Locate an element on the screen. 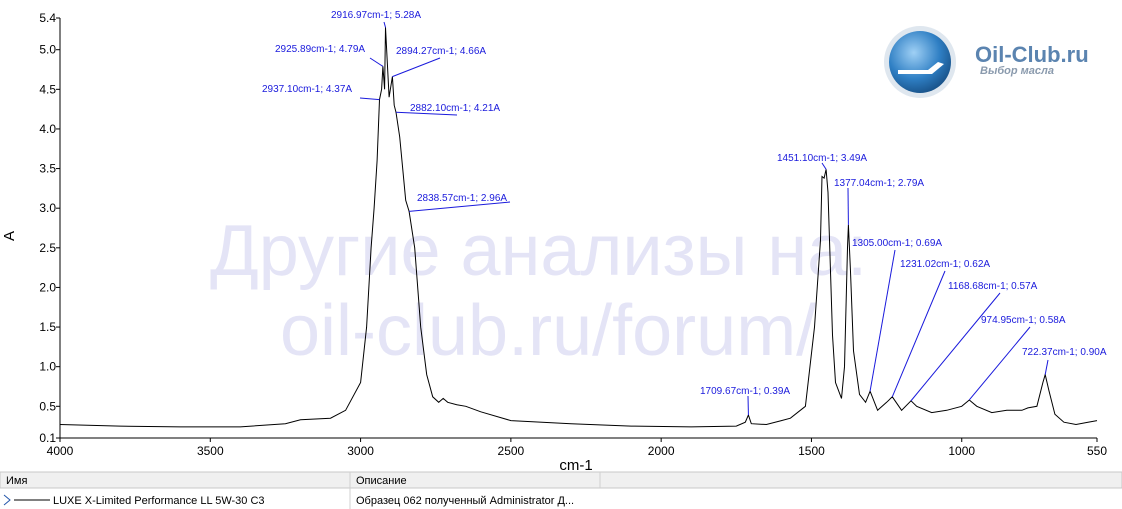 This screenshot has height=509, width=1122. logo-icon is located at coordinates (920, 62).